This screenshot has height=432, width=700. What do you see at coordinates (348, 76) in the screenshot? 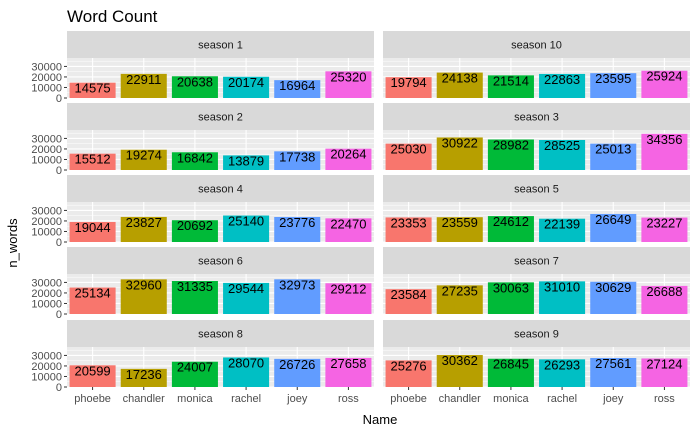
I see `bar-value-label: 25320` at bounding box center [348, 76].